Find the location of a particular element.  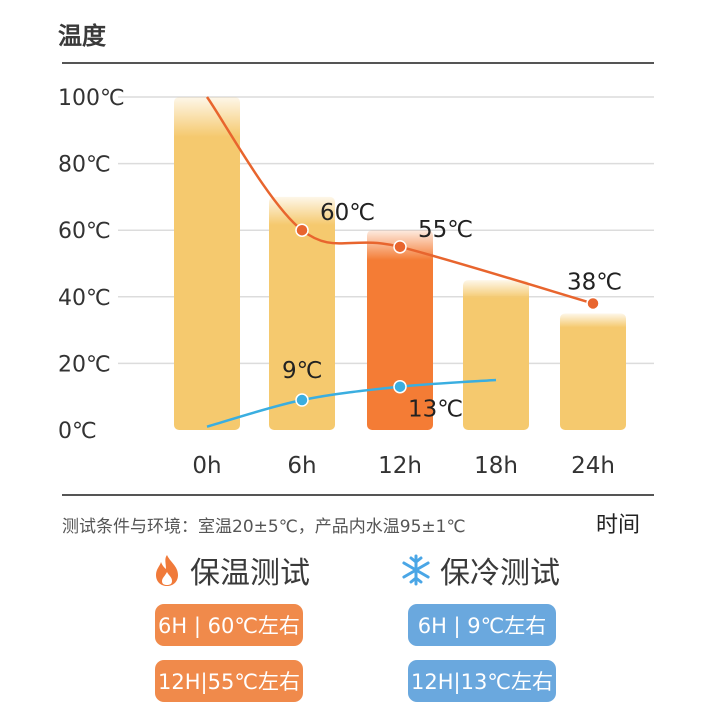

badge-cold-12h: 12H|13℃左右 is located at coordinates (482, 681).